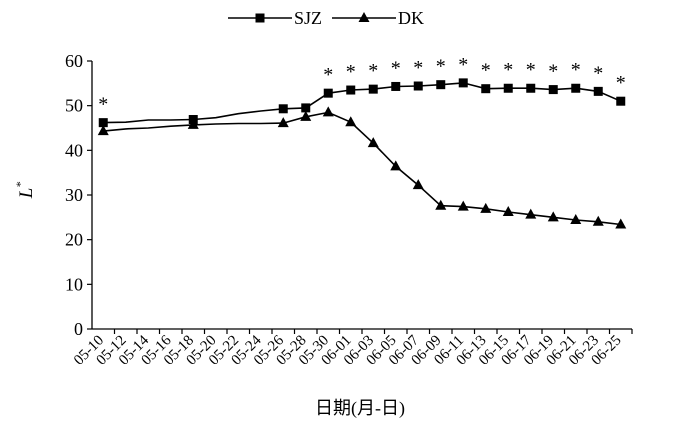 This screenshot has width=700, height=431. I want to click on legend-marker-square, so click(260, 18).